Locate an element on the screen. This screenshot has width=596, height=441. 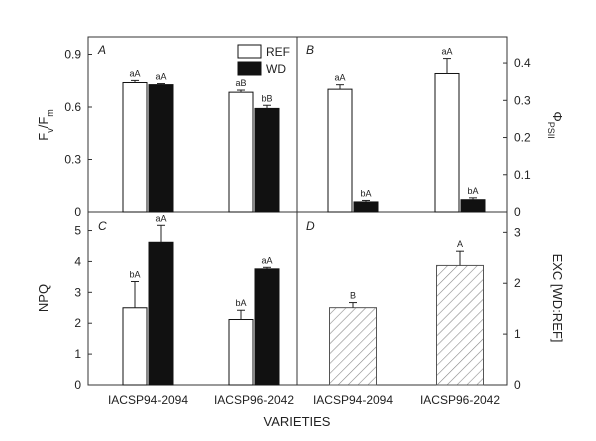
category-label-left-1: IACSP94-2094 is located at coordinates (148, 400).